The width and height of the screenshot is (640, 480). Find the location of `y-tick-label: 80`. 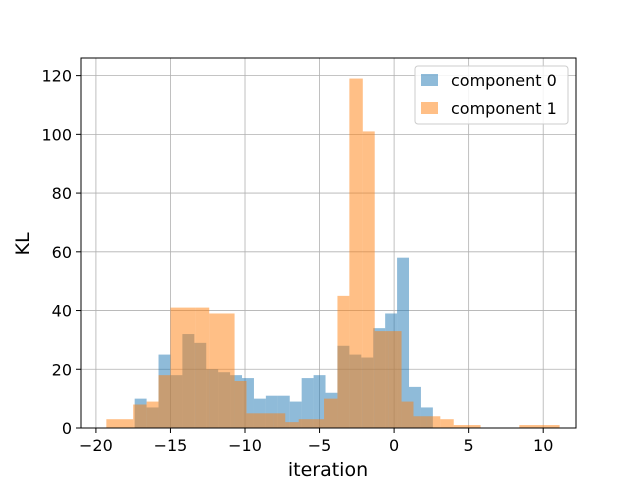

y-tick-label: 80 is located at coordinates (62, 193).